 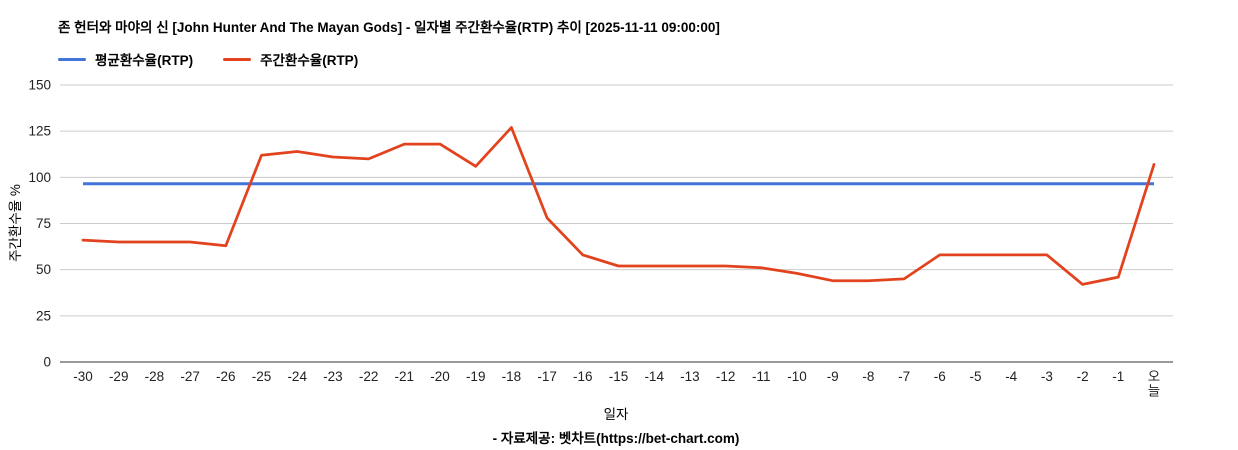 I want to click on x-tick-label: -18, so click(x=512, y=376).